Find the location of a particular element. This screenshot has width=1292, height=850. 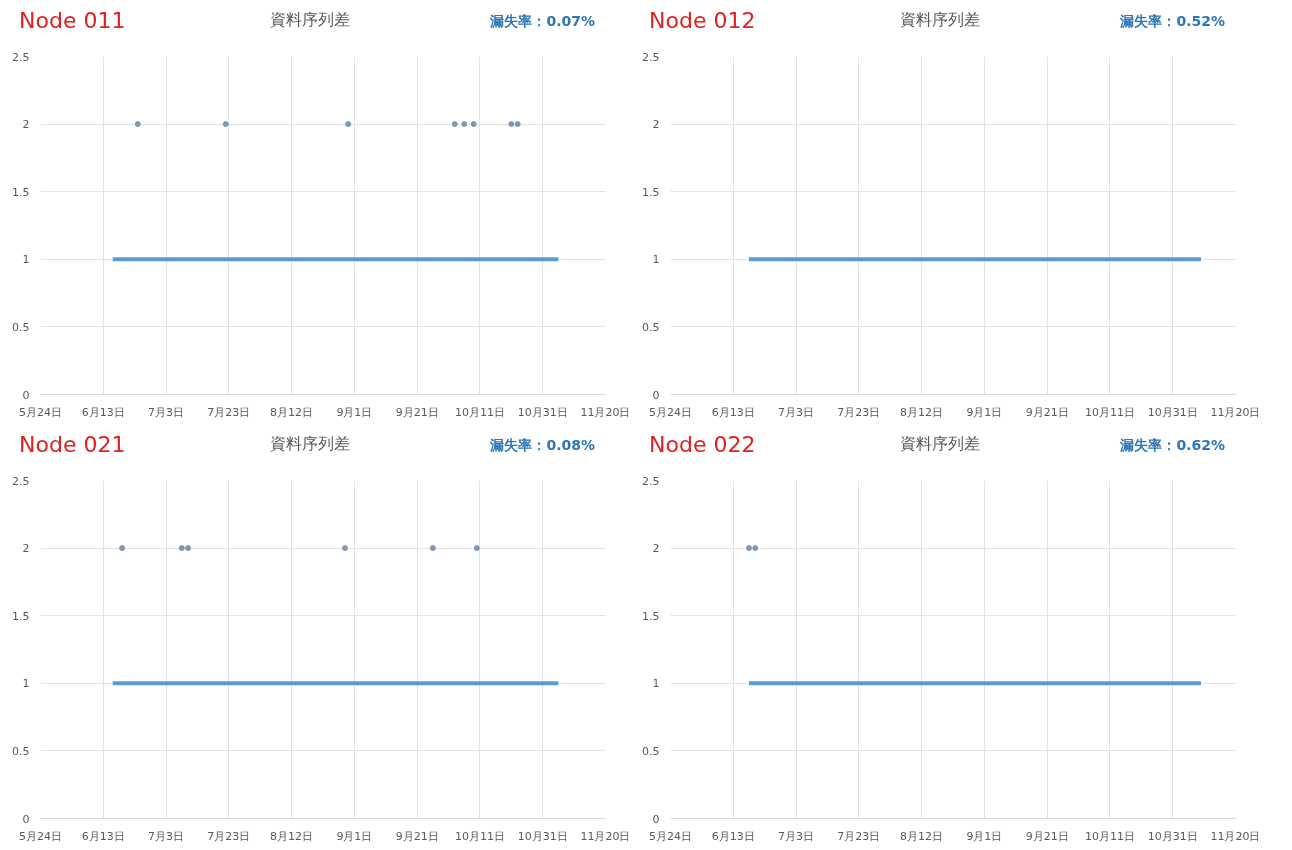

text: Node 012 is located at coordinates (702, 21).